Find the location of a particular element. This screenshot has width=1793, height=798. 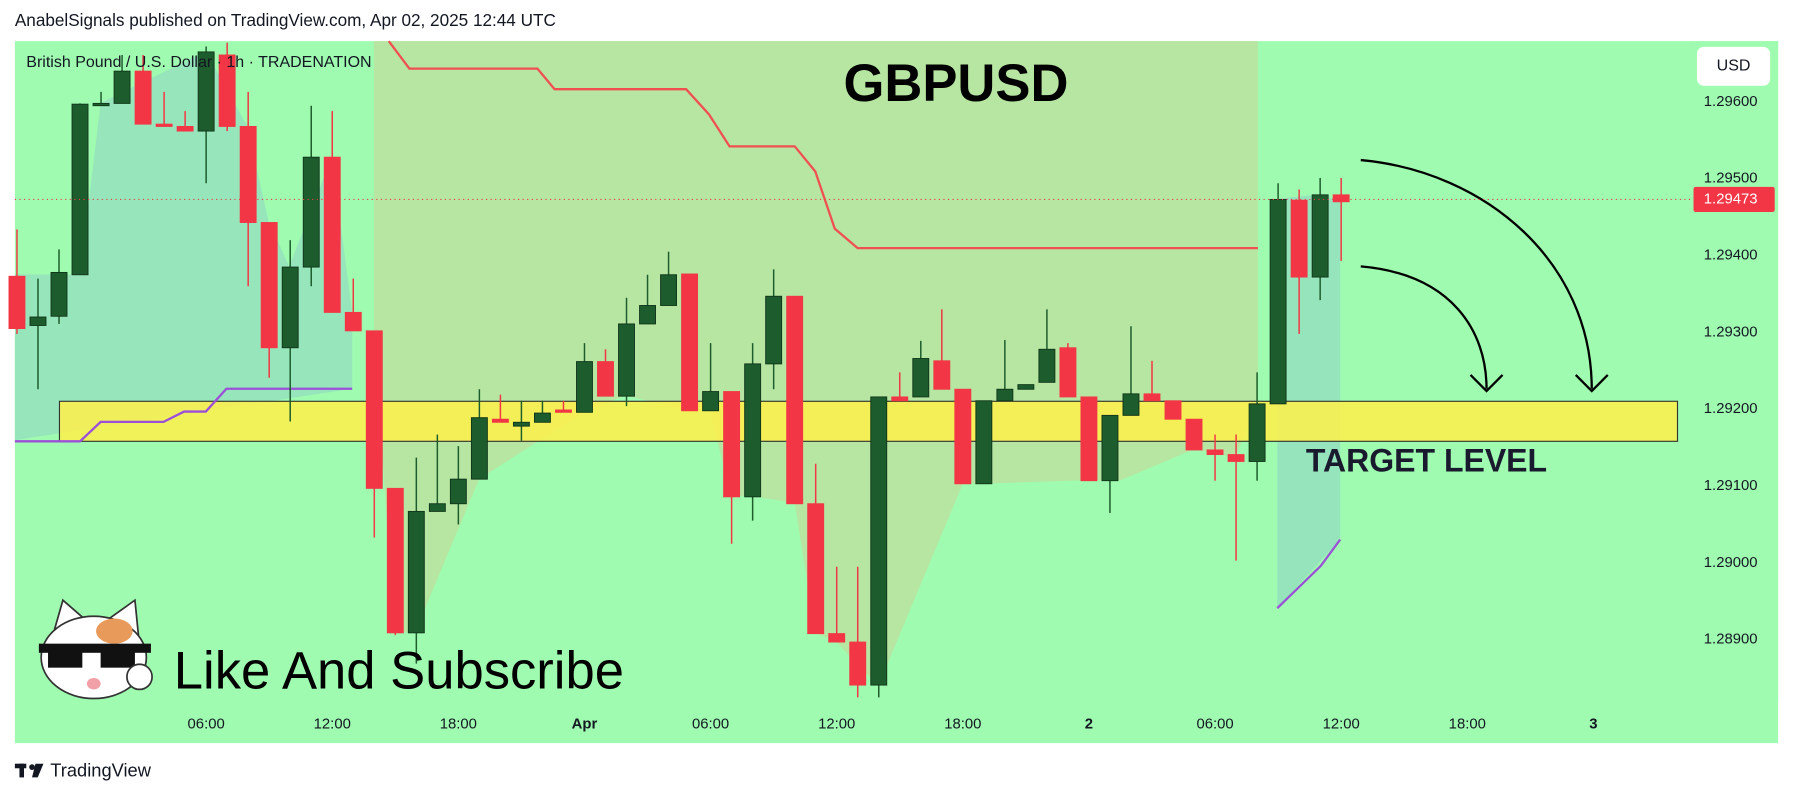

x-tick-label: 3 is located at coordinates (1593, 725).